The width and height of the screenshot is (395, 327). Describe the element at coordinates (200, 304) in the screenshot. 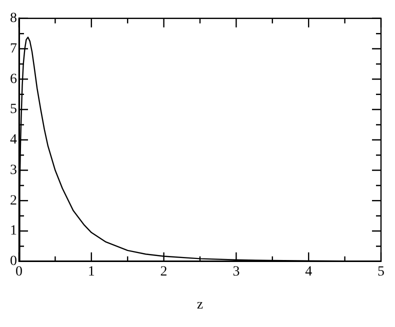

I see `x-axis-title: z` at that location.